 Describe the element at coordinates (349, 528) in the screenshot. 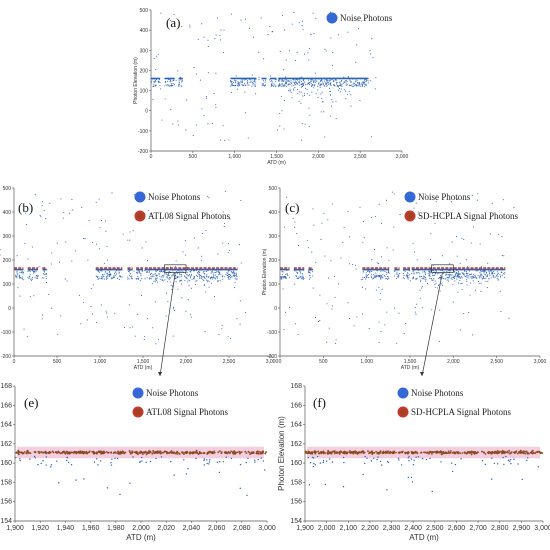

I see `x-tick-label: 2,100` at that location.